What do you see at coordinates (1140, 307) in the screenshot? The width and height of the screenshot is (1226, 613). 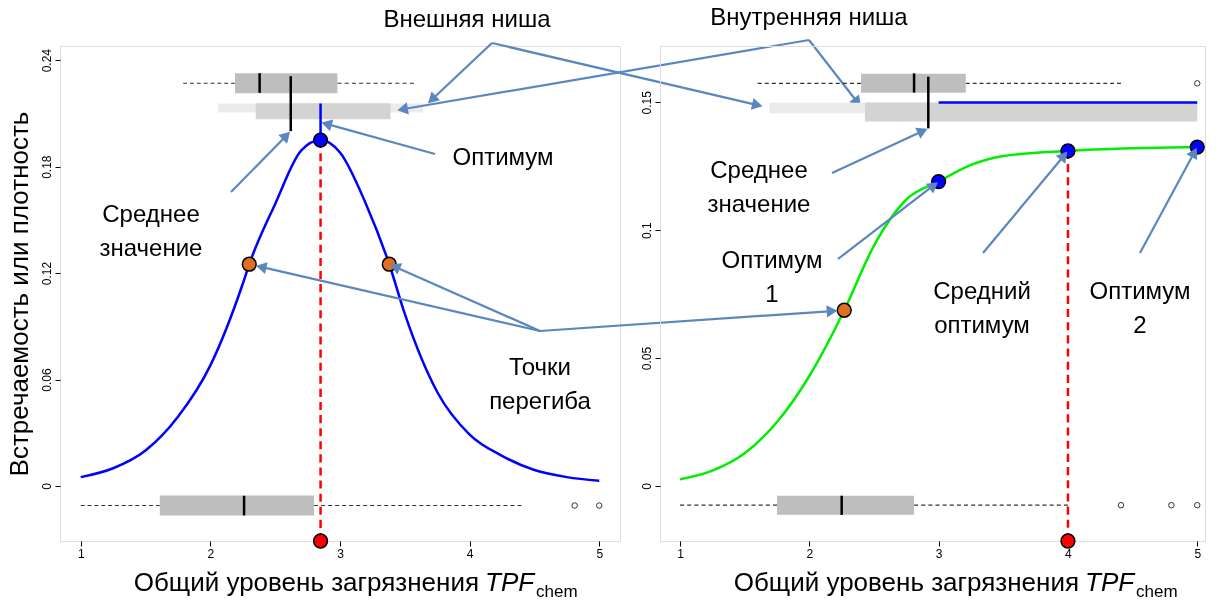 I see `annotation: Оптимум 2` at bounding box center [1140, 307].